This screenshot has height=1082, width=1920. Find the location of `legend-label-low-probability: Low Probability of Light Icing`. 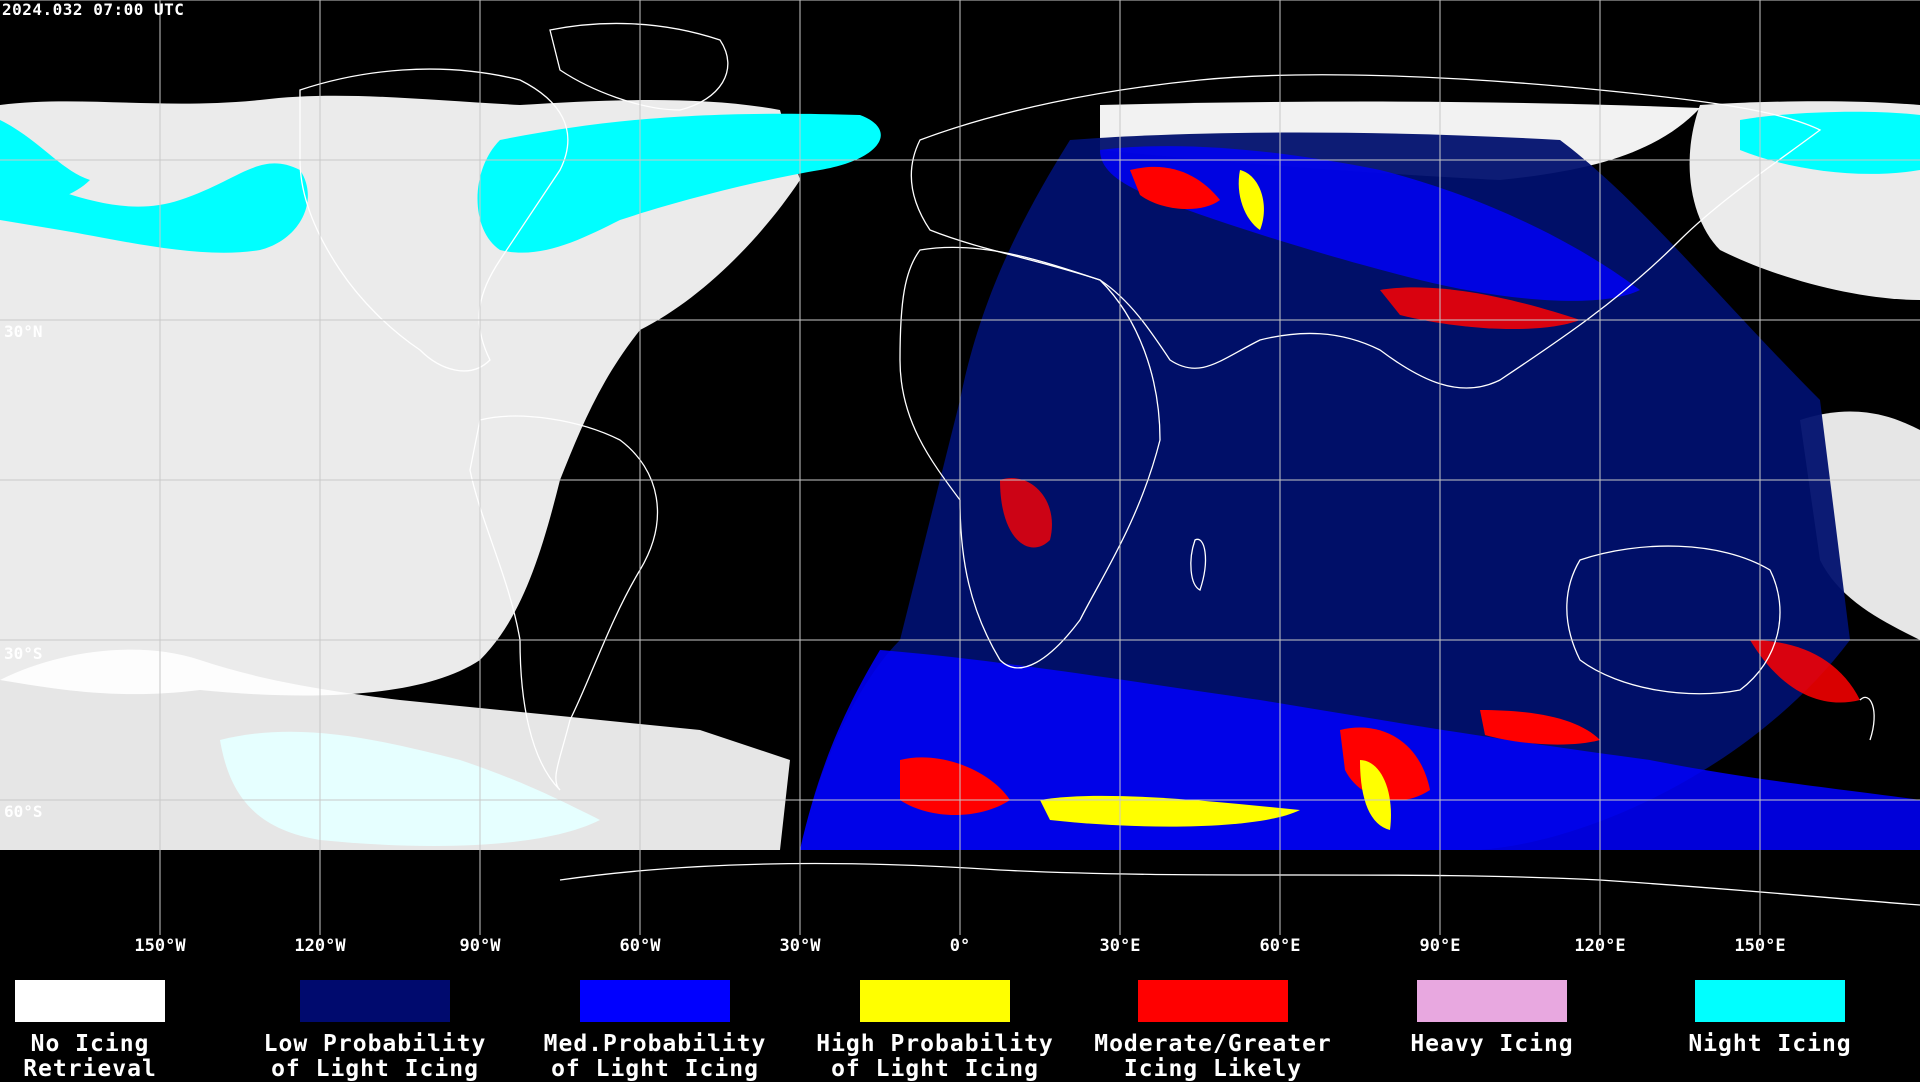

legend-label-low-probability: Low Probability of Light Icing is located at coordinates (375, 1056).